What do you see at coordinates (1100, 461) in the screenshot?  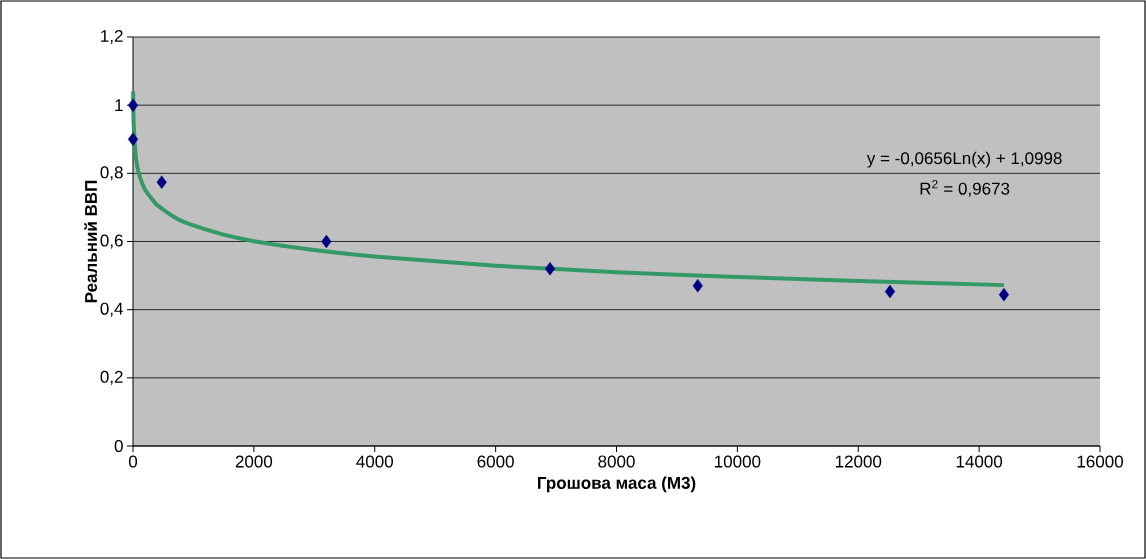 I see `x-tick-label: 16000` at bounding box center [1100, 461].